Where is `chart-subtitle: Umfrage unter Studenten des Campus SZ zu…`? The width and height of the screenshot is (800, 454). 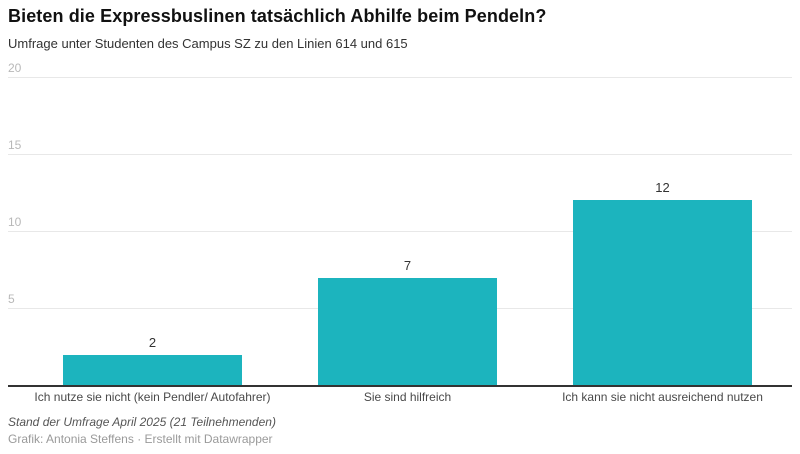
chart-subtitle: Umfrage unter Studenten des Campus SZ zu… is located at coordinates (208, 43).